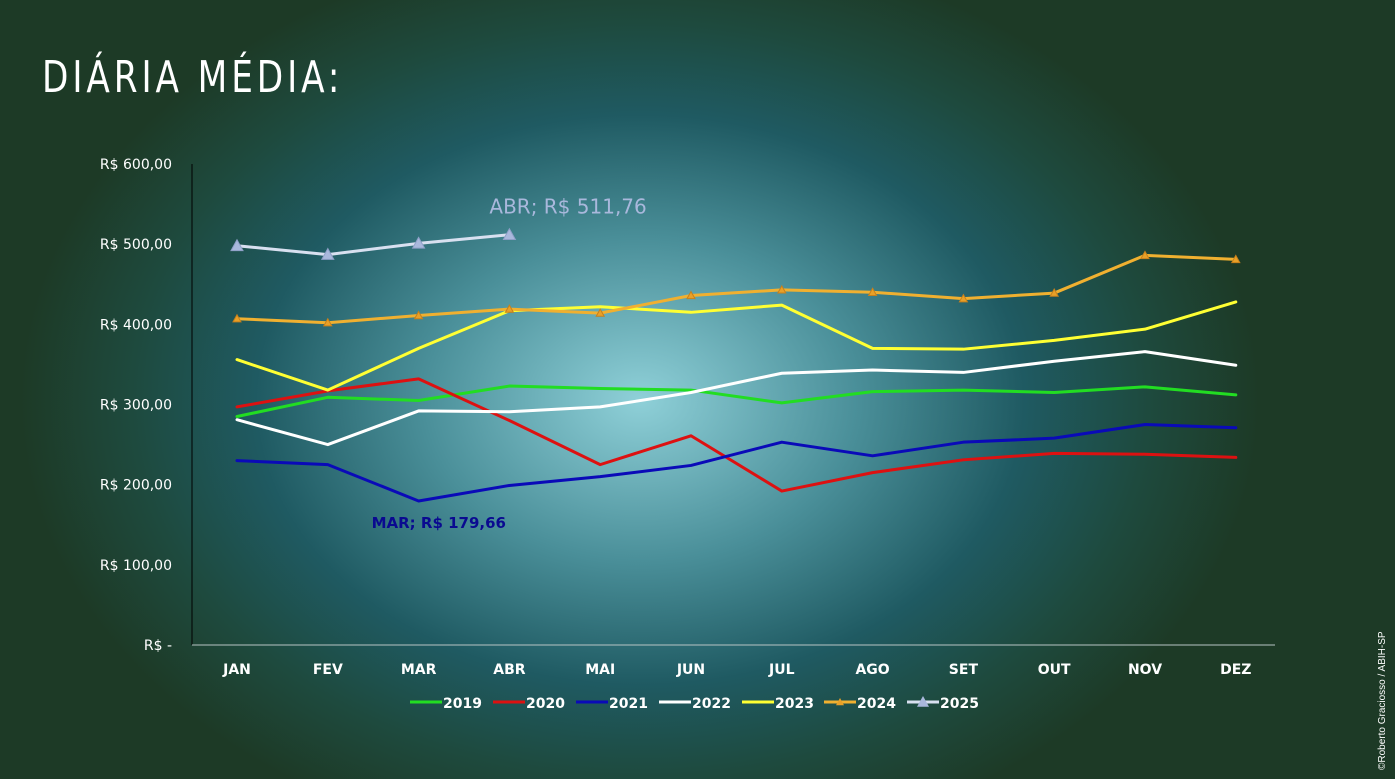  Describe the element at coordinates (509, 670) in the screenshot. I see `x-tick-label: ABR` at that location.